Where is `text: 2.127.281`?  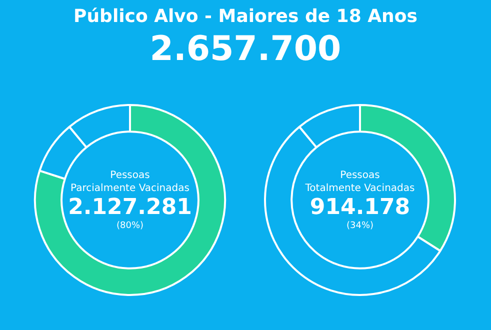 text: 2.127.281 is located at coordinates (130, 207).